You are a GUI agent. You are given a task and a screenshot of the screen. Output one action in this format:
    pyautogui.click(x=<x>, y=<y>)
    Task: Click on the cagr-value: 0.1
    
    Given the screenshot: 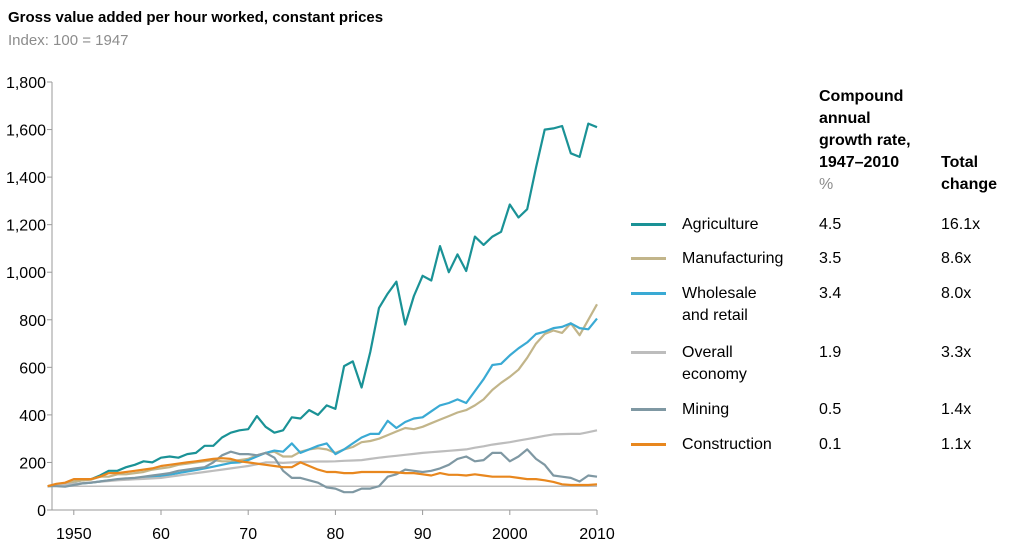 What is the action you would take?
    pyautogui.click(x=830, y=444)
    